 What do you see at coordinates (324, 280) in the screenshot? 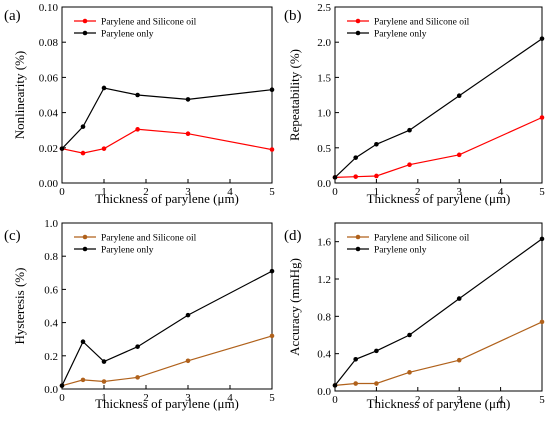
I see `y-tick-label: 1.2` at bounding box center [324, 280].